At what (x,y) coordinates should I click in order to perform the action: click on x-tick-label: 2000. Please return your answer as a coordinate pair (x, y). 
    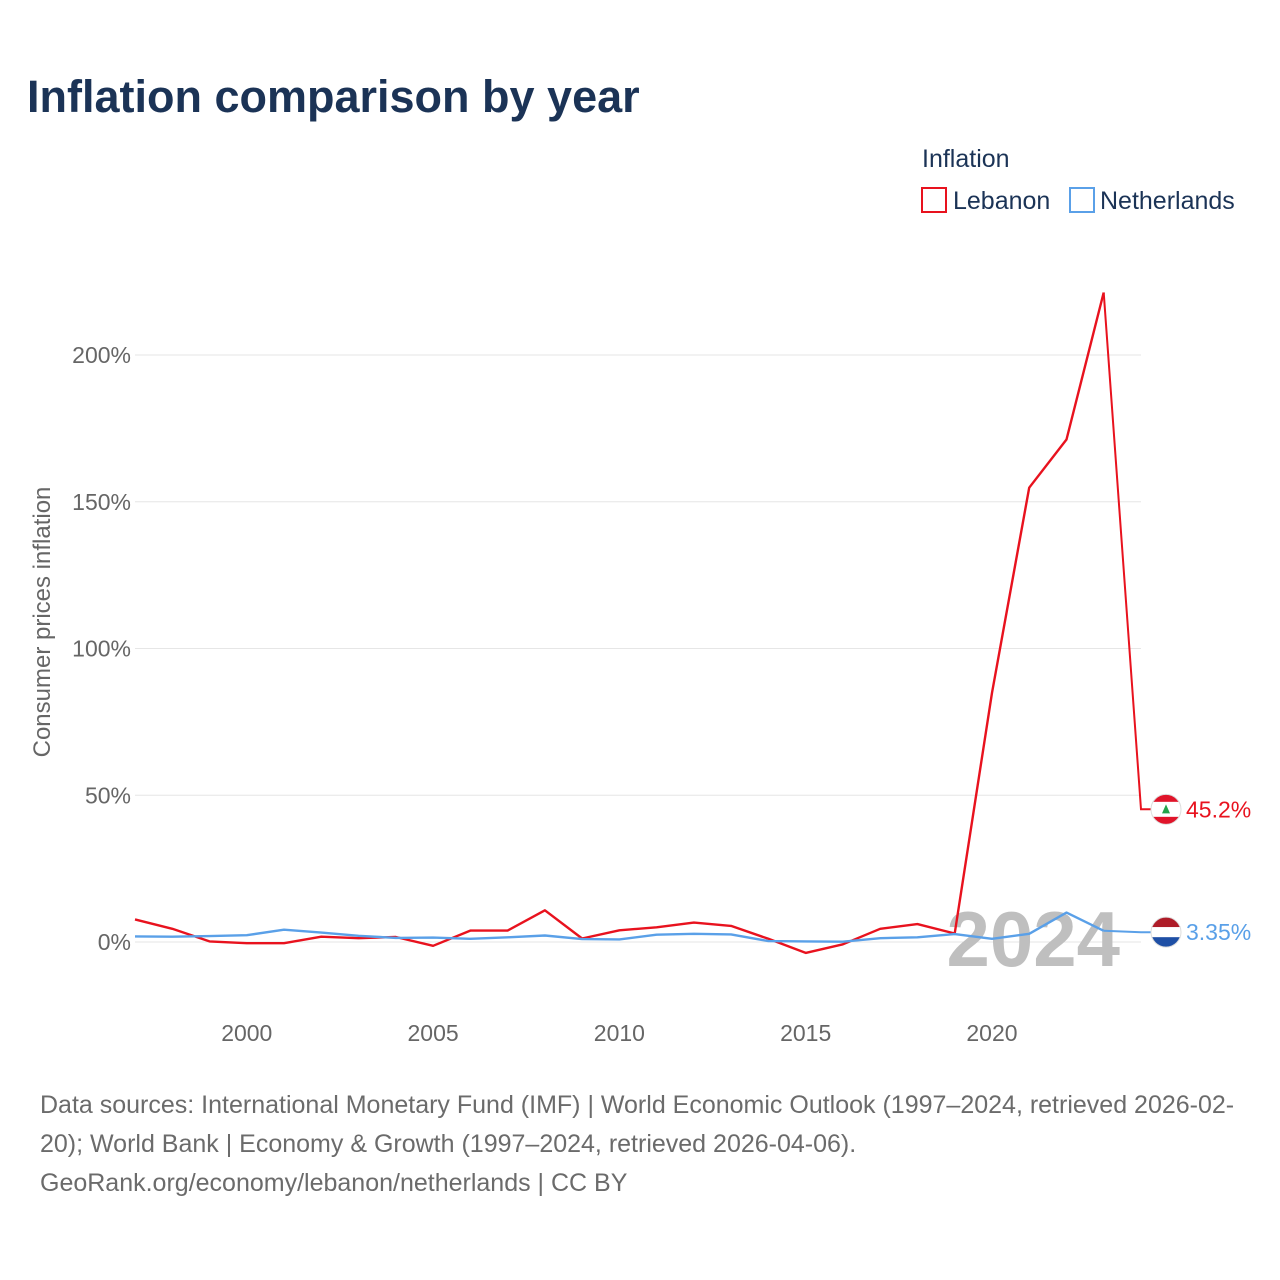
    Looking at the image, I should click on (246, 1033).